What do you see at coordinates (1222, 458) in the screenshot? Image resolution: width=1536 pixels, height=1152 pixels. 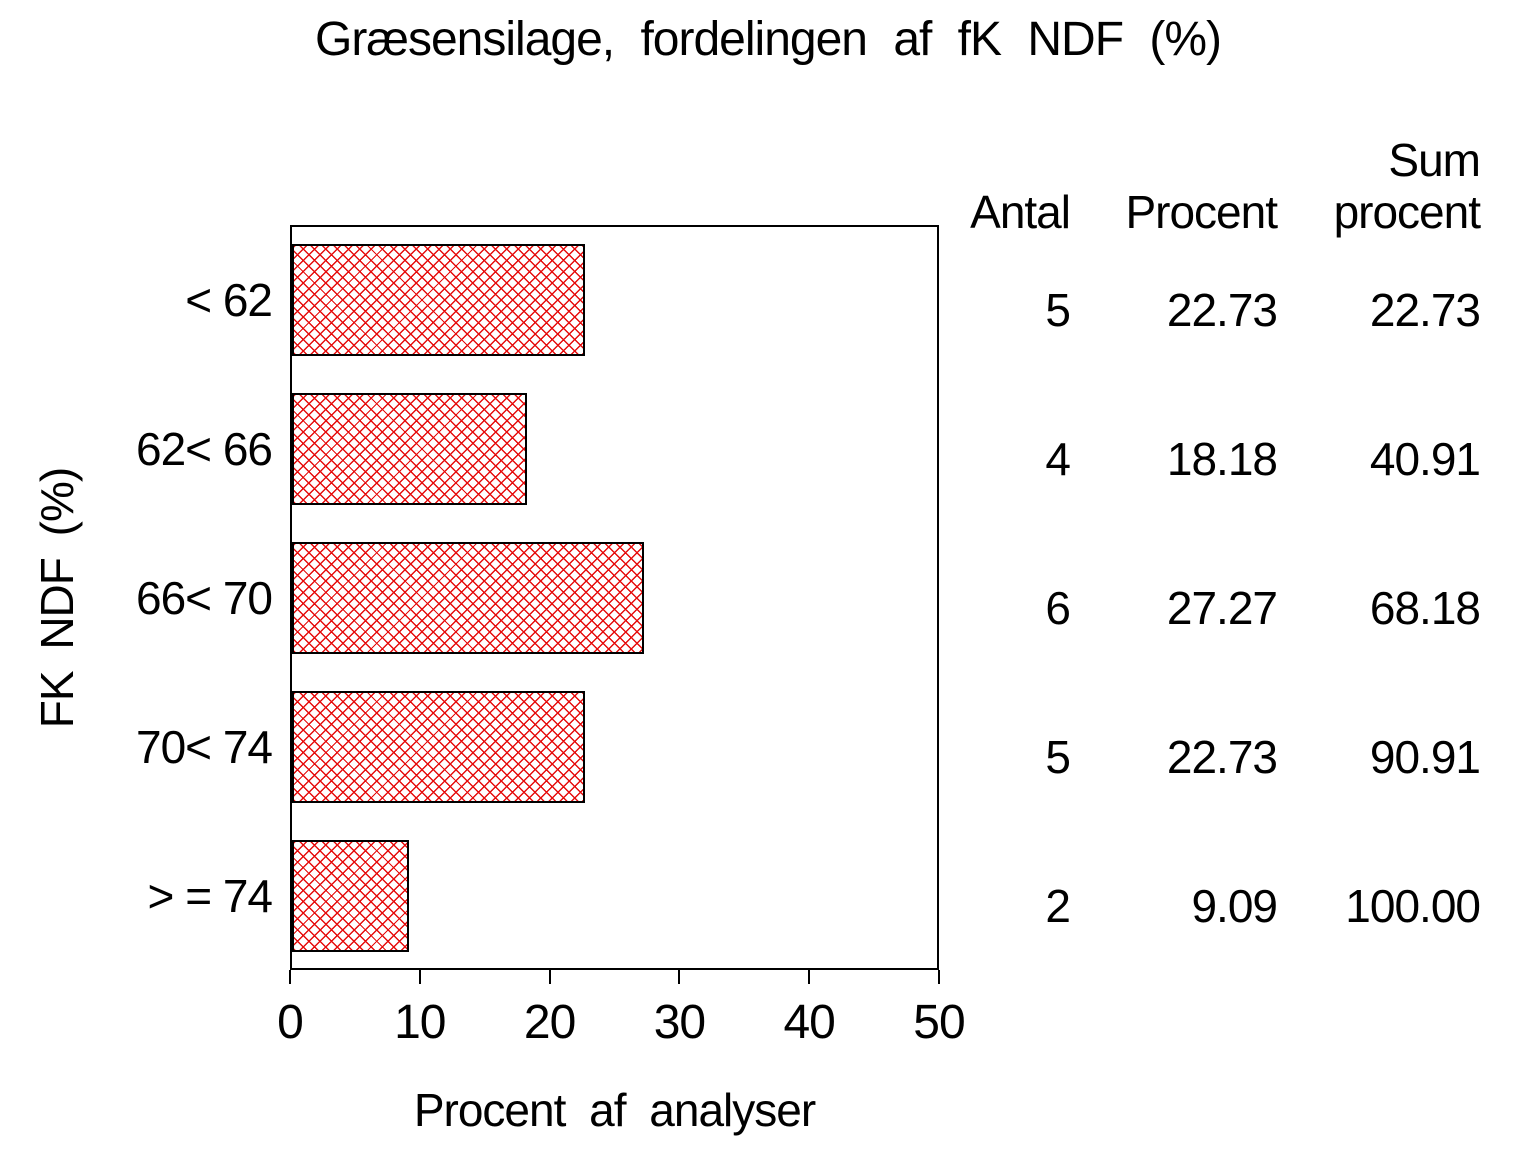 I see `table-cell-procent: 18.18` at bounding box center [1222, 458].